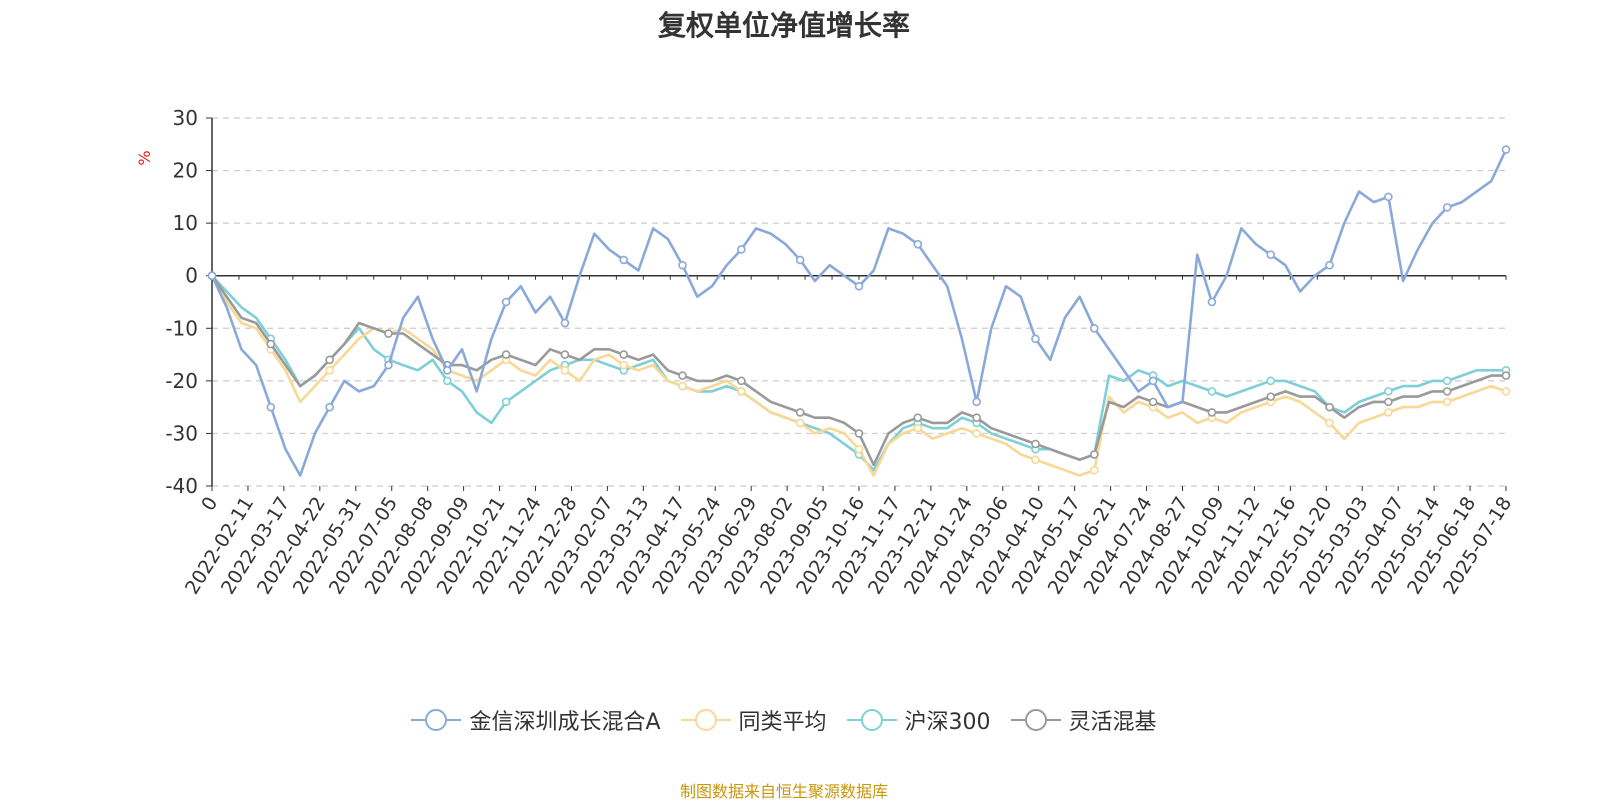 This screenshot has width=1600, height=802. Describe the element at coordinates (783, 25) in the screenshot. I see `chart-title: 复权单位净值增长率` at that location.